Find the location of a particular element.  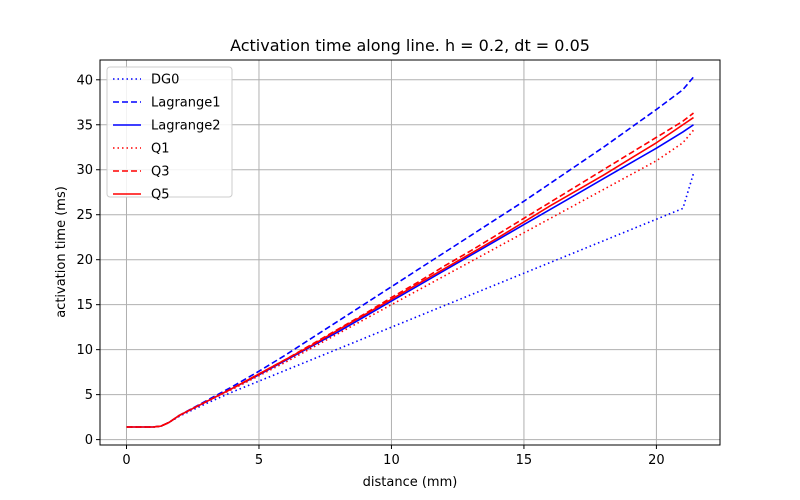

y-tick-label: 35 is located at coordinates (84, 125).